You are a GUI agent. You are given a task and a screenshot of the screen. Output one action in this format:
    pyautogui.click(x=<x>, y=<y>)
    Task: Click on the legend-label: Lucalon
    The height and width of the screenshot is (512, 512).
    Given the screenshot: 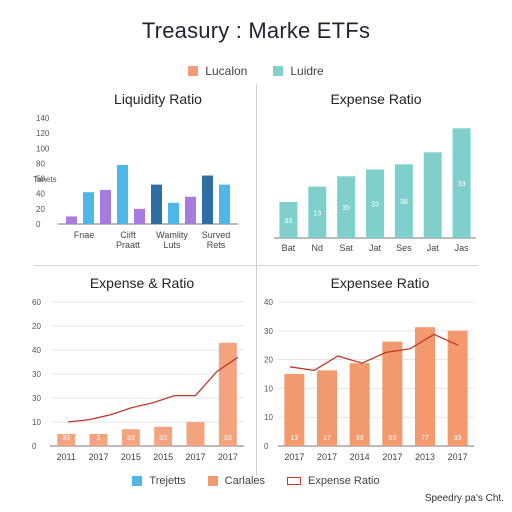 What is the action you would take?
    pyautogui.click(x=226, y=71)
    